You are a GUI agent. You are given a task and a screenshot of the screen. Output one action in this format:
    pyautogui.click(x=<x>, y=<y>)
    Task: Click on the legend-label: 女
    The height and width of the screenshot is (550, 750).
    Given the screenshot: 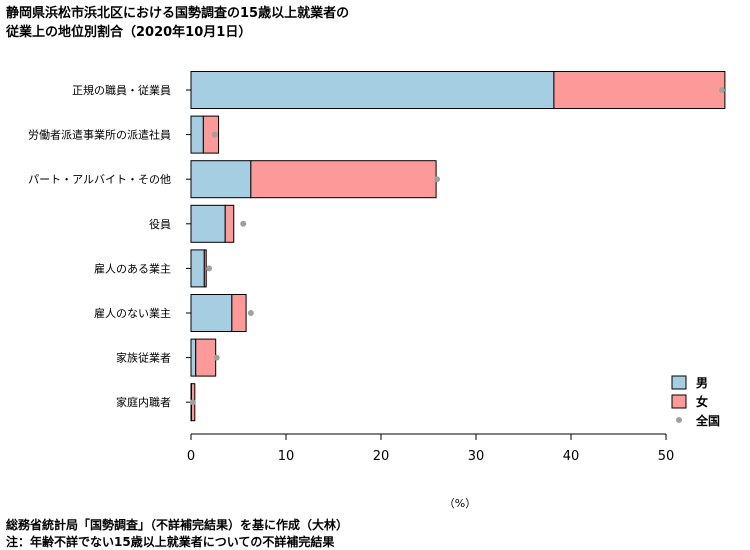 What is the action you would take?
    pyautogui.click(x=702, y=401)
    